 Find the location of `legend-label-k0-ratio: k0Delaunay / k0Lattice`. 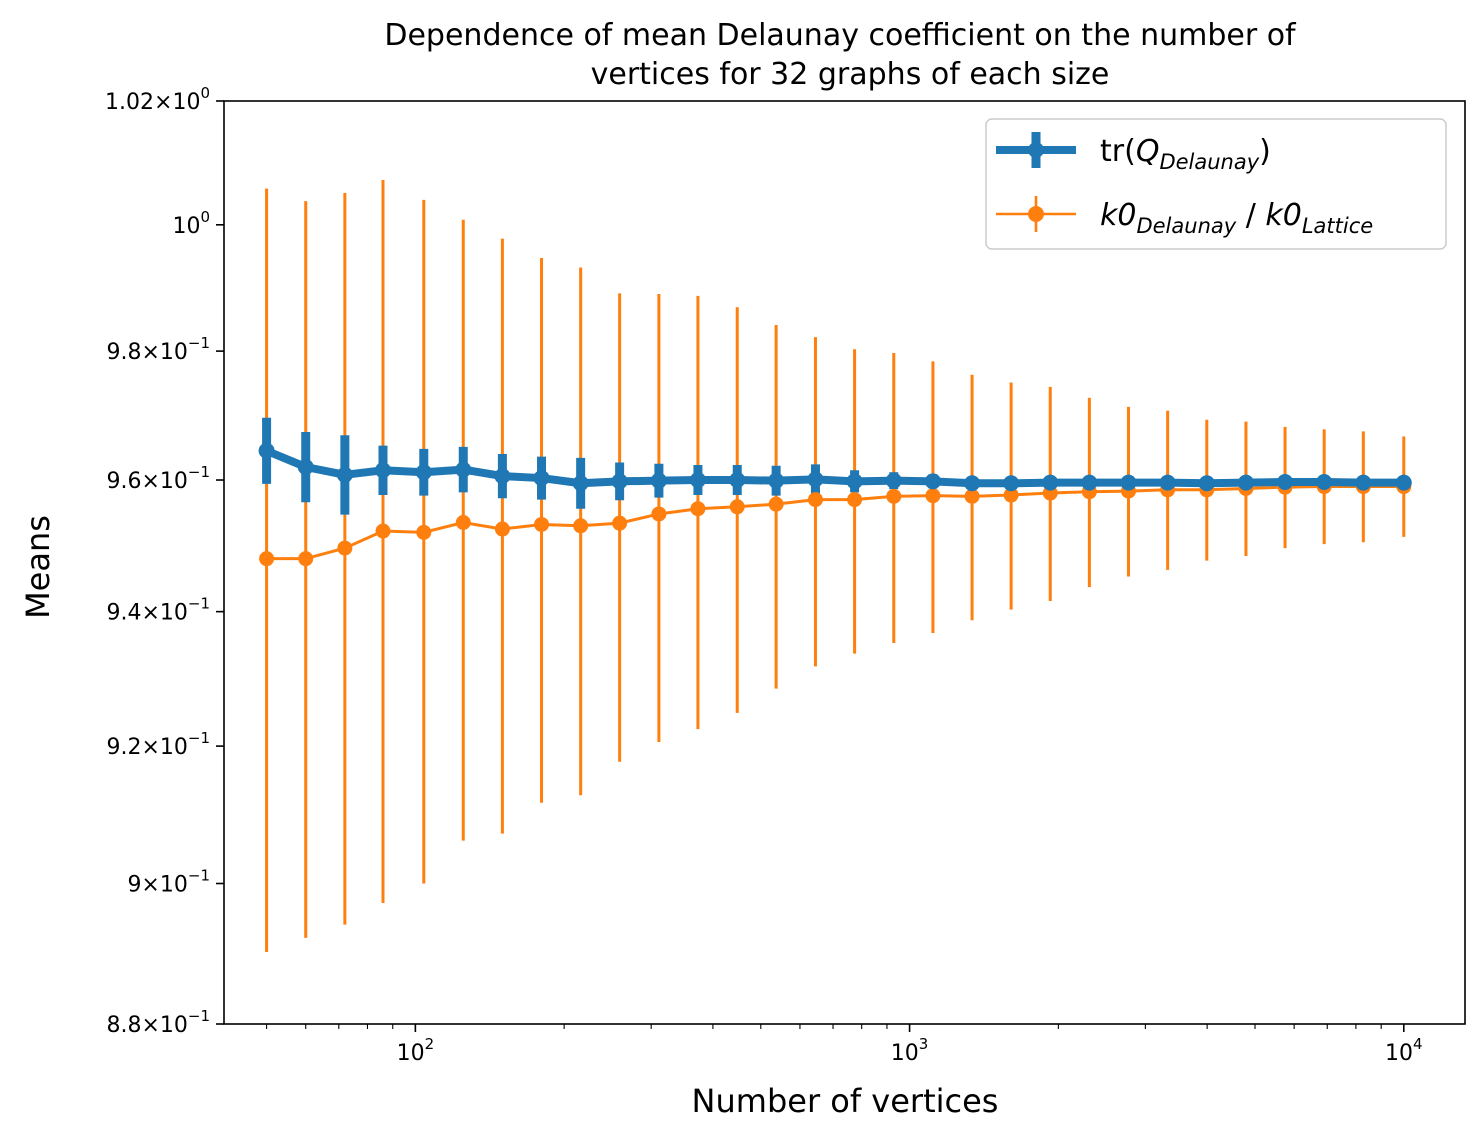

legend-label-k0-ratio: k0Delaunay / k0Lattice is located at coordinates (1236, 218).